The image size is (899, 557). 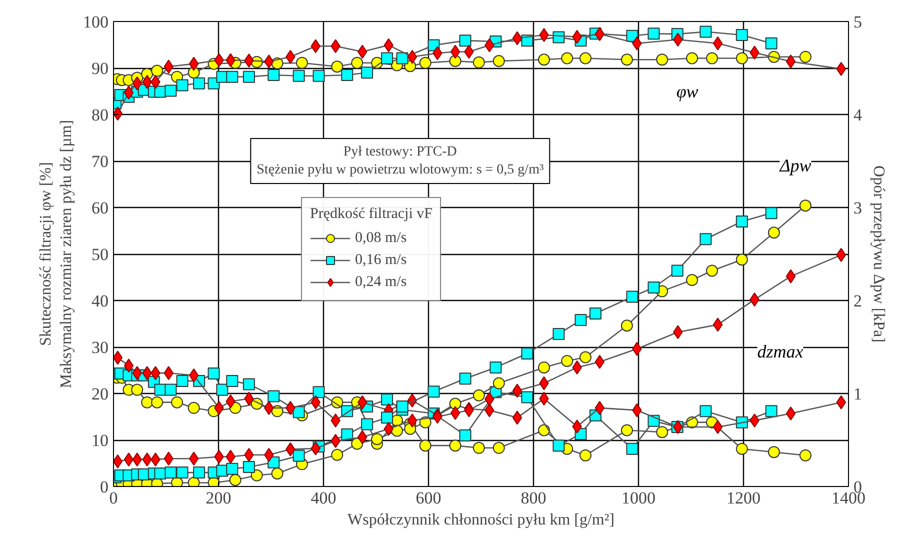 What do you see at coordinates (858, 394) in the screenshot?
I see `y2-tick-label: 1` at bounding box center [858, 394].